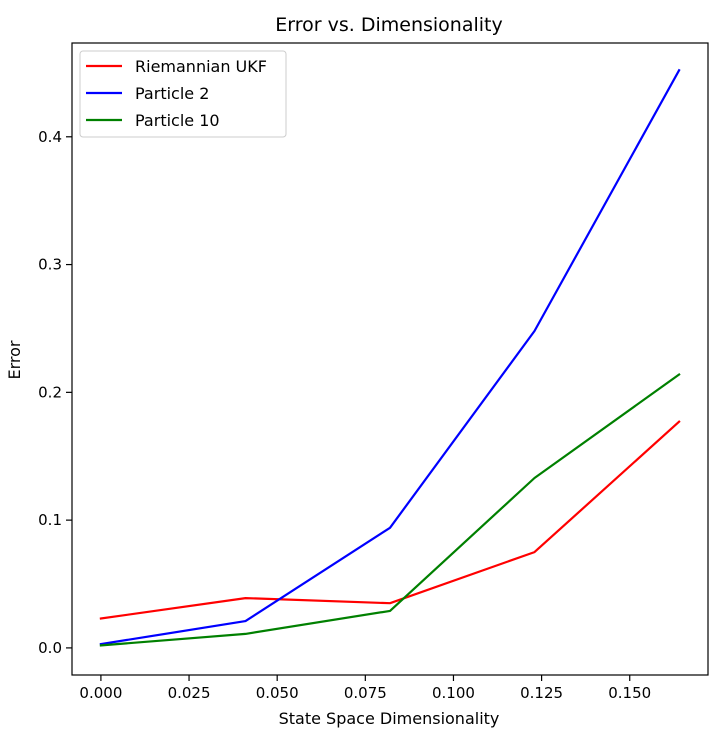 The image size is (721, 741). I want to click on y-tick-label: 0.1, so click(50, 520).